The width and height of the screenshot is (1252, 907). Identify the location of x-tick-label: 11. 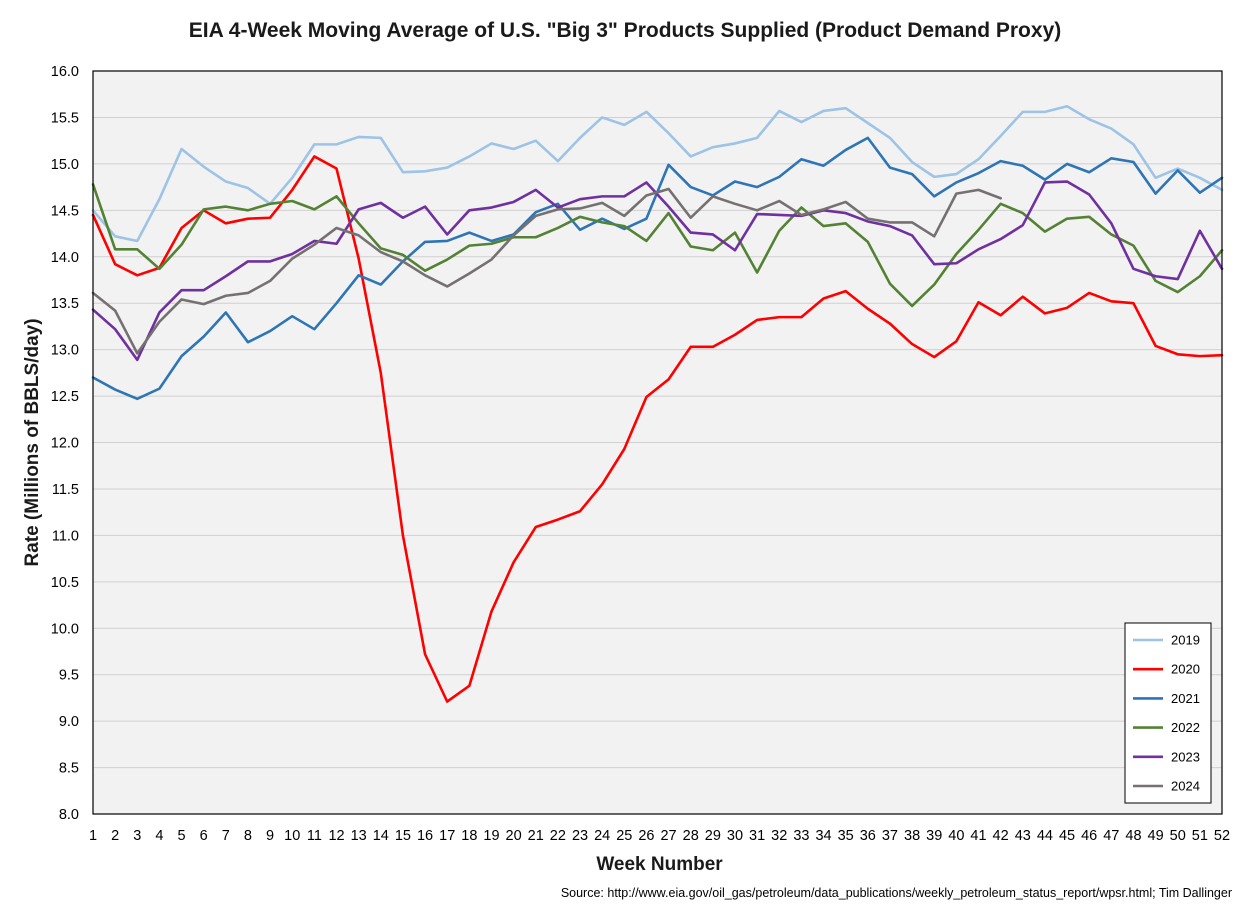
(314, 836).